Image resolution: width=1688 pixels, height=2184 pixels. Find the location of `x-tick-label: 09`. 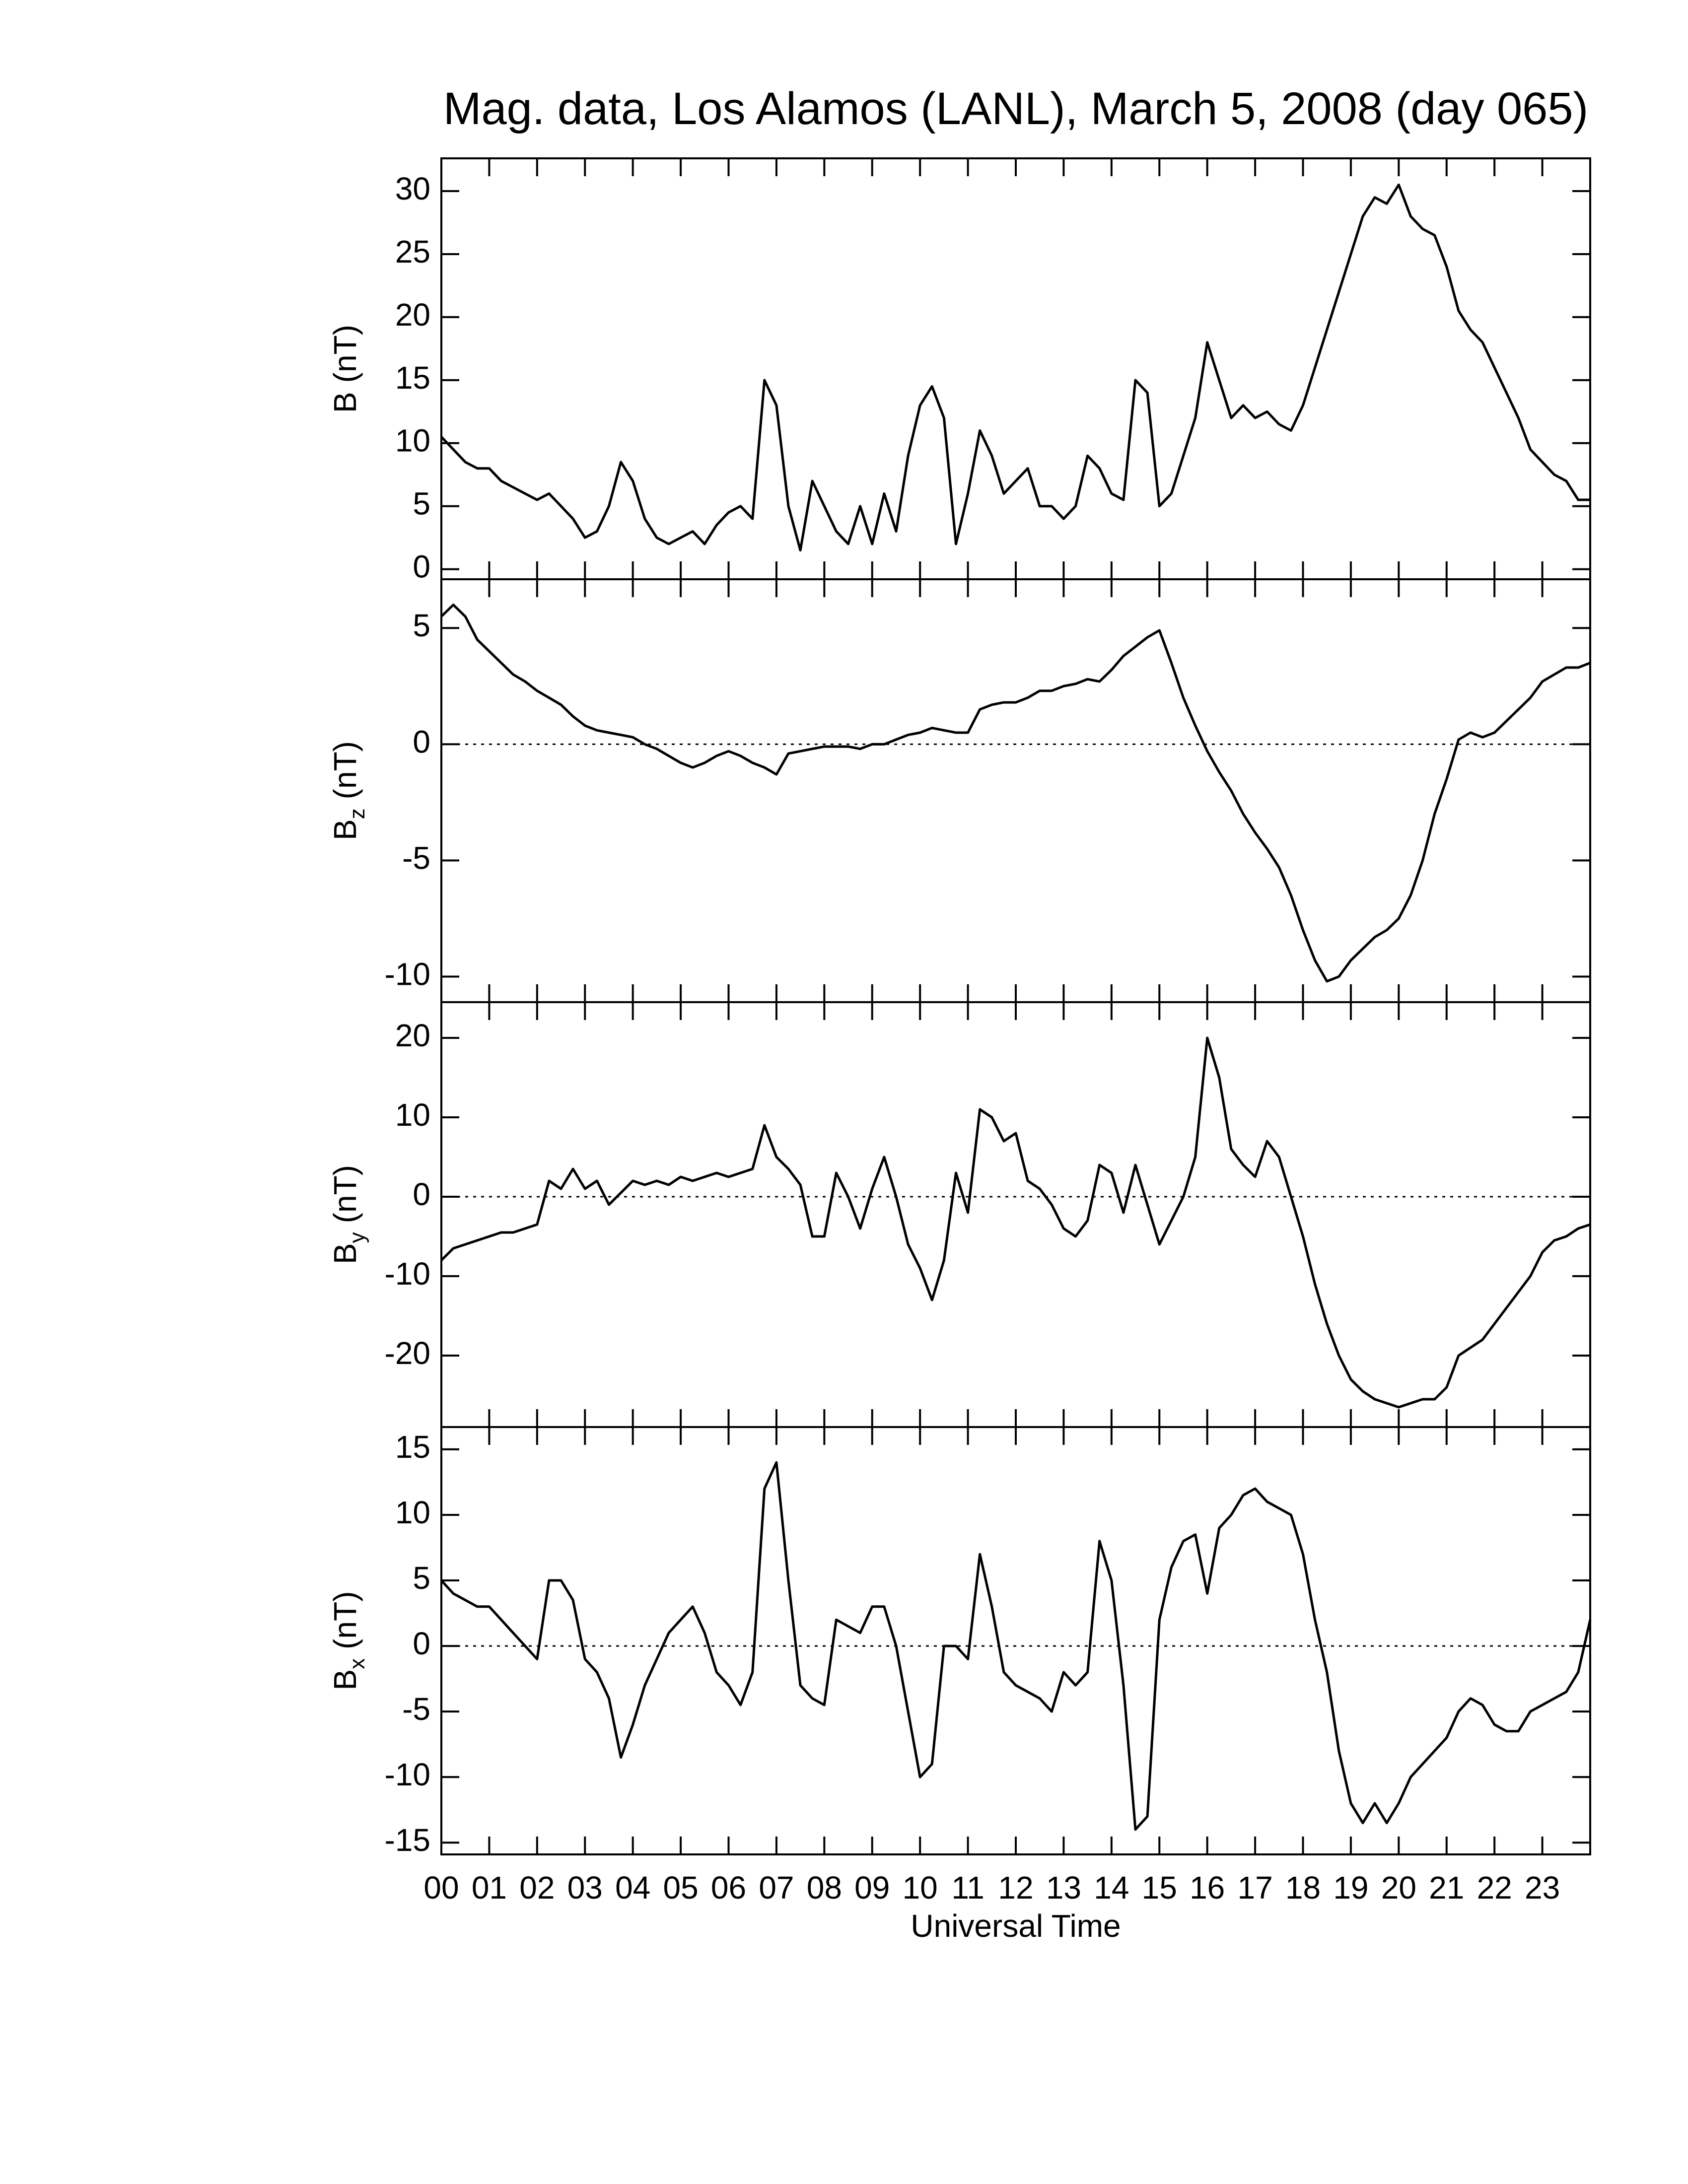

x-tick-label: 09 is located at coordinates (872, 1888).